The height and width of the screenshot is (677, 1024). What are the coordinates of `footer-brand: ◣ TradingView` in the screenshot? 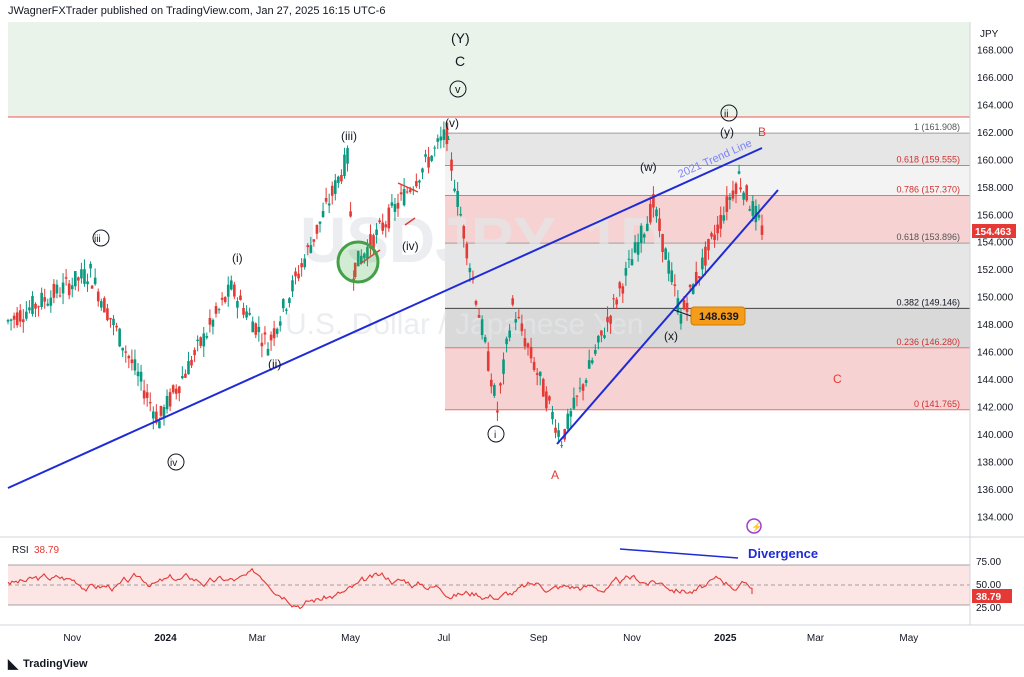 It's located at (48, 664).